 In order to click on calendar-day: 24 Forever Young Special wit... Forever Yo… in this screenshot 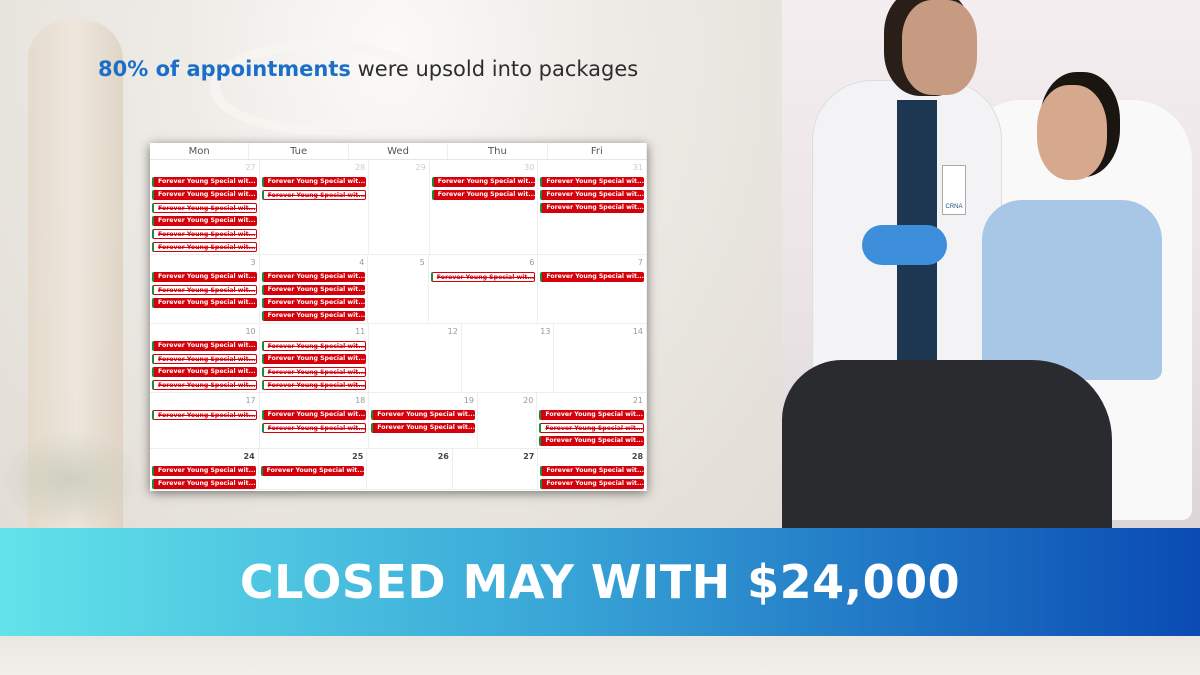, I will do `click(204, 469)`.